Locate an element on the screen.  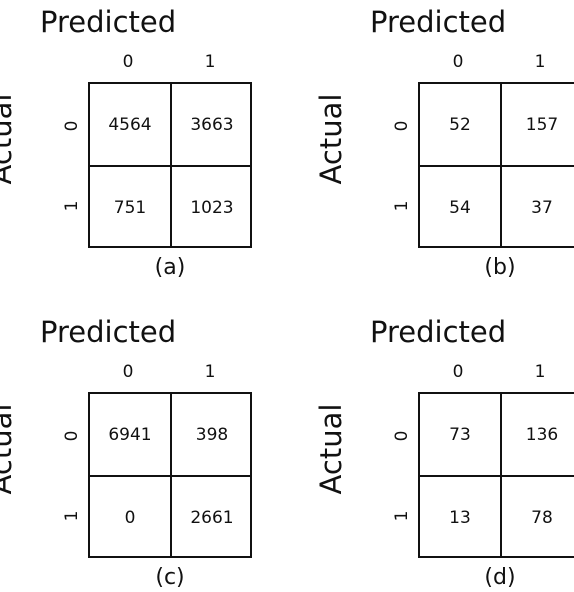
matrix-grid: 52 157 54 37 is located at coordinates (496, 165).